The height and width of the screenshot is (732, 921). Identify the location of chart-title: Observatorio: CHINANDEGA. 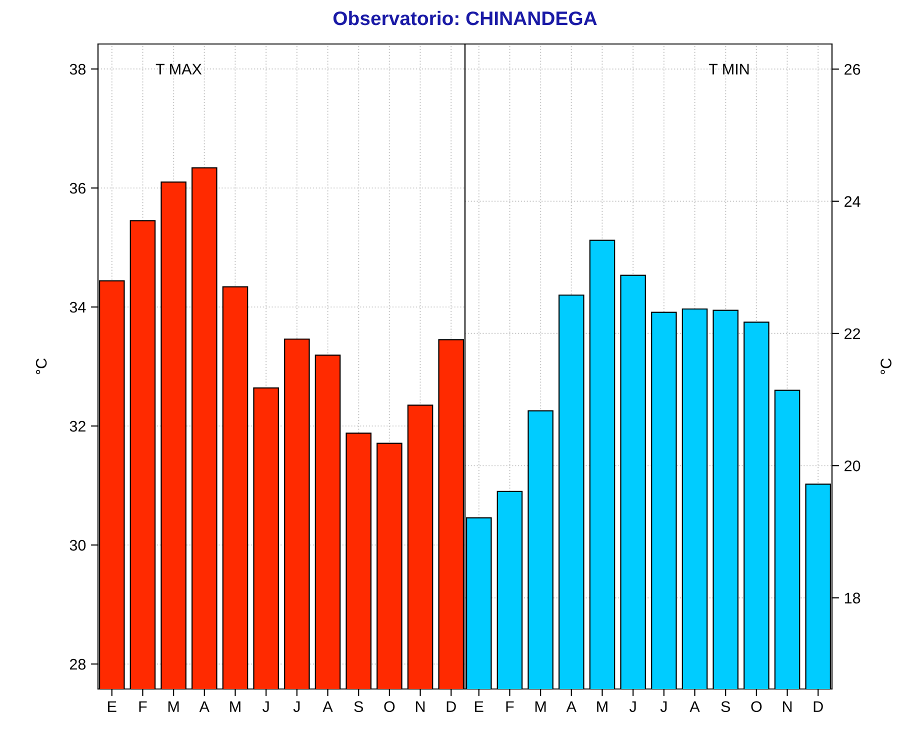
(465, 18).